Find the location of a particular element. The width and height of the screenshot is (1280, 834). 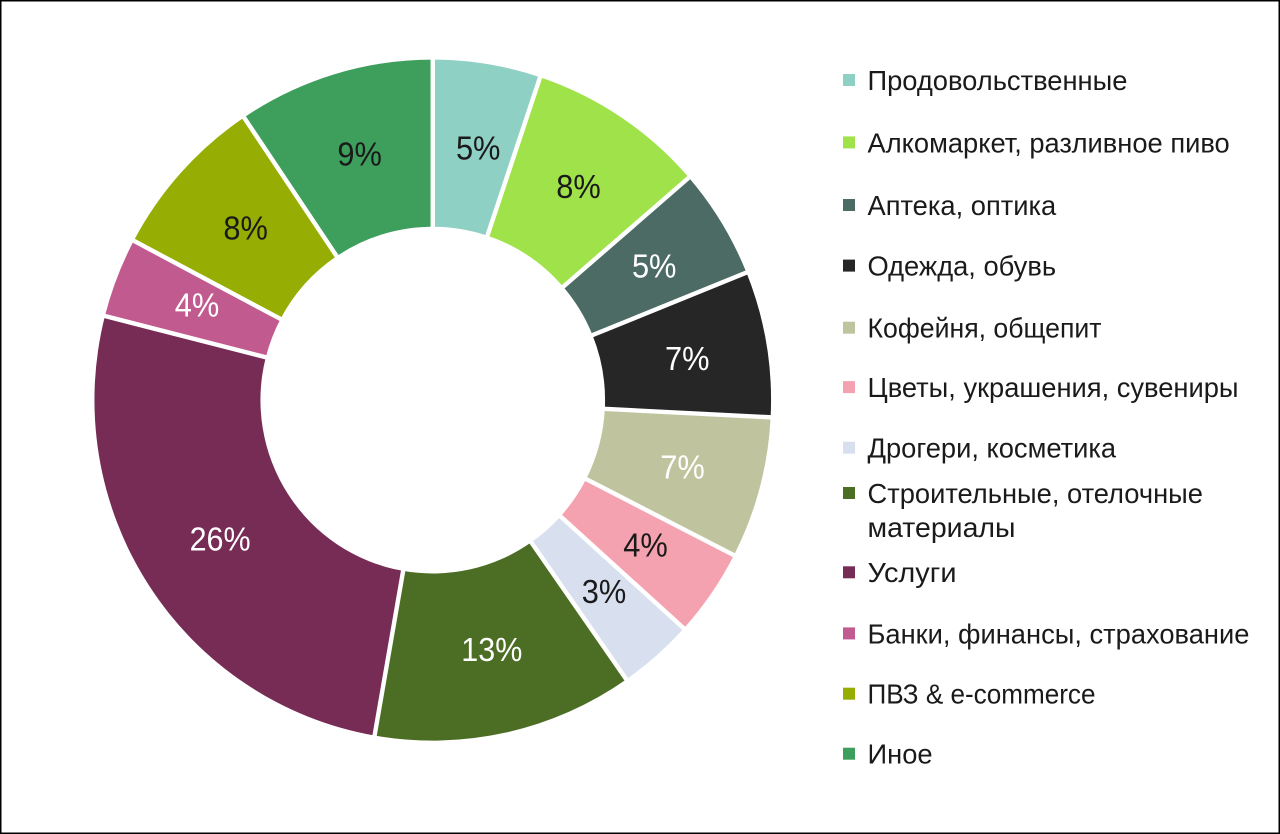

svg-text: Одежда, обувь is located at coordinates (962, 266).